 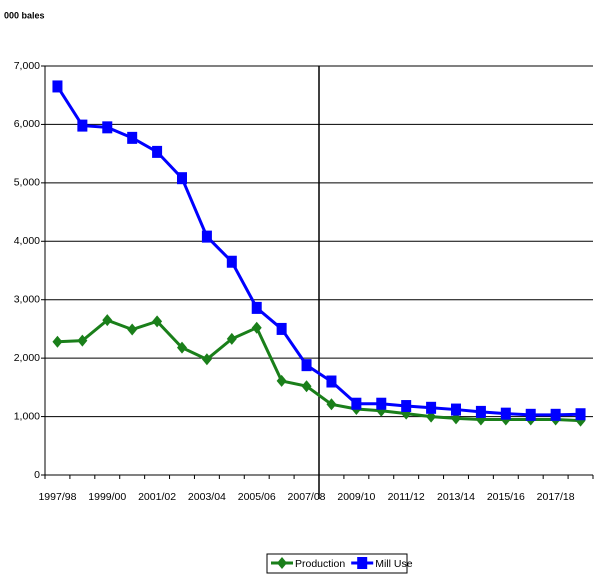 I want to click on x-tick-label: 2003/04, so click(x=207, y=497).